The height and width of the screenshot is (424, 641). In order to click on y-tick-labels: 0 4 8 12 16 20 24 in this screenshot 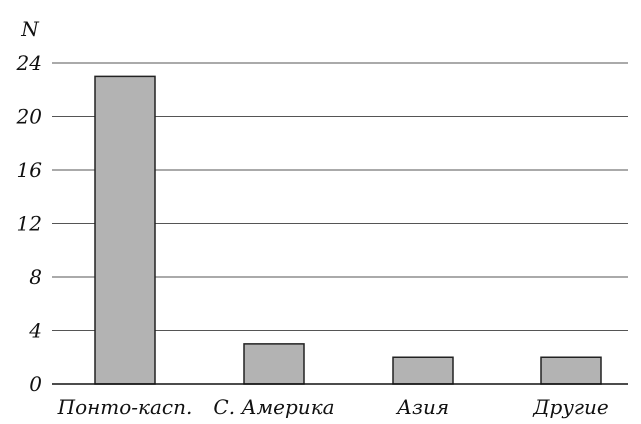, I will do `click(29, 223)`.